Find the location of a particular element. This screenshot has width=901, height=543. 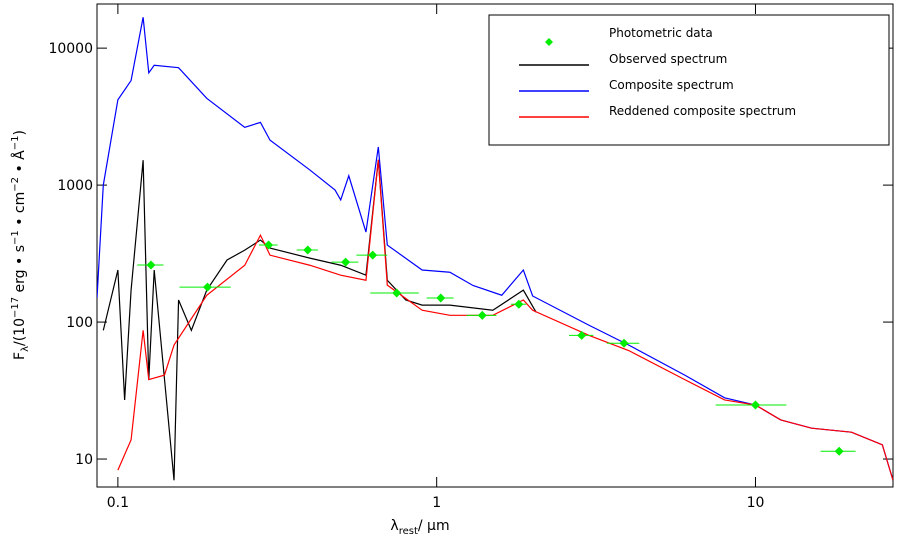

y-tick-label: 10 is located at coordinates (84, 460).